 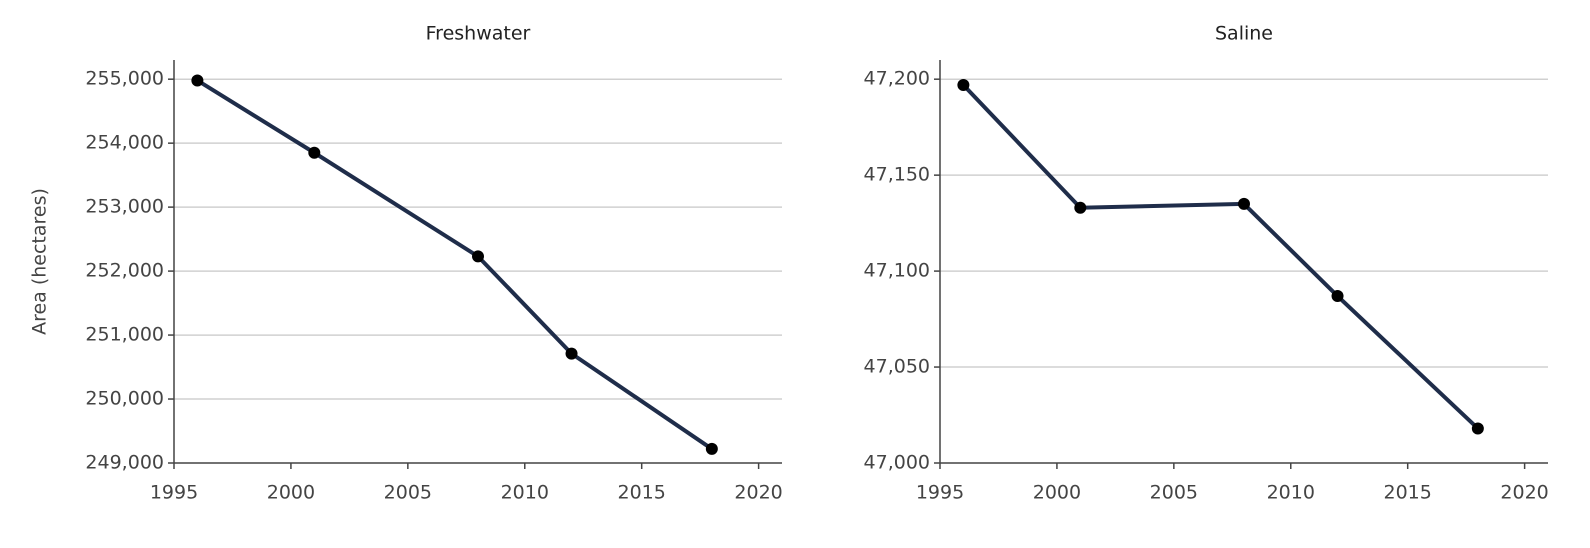 What do you see at coordinates (897, 463) in the screenshot?
I see `y-tick-label: 47,000` at bounding box center [897, 463].